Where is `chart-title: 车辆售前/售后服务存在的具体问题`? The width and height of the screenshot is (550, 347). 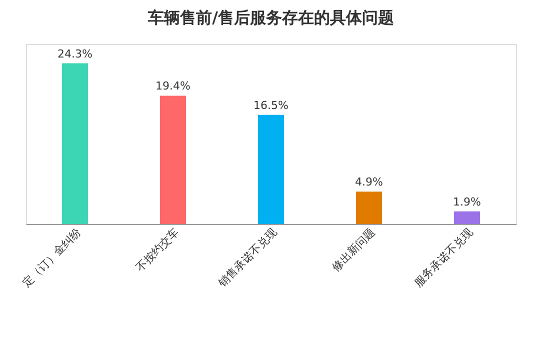 chart-title: 车辆售前/售后服务存在的具体问题 is located at coordinates (270, 17).